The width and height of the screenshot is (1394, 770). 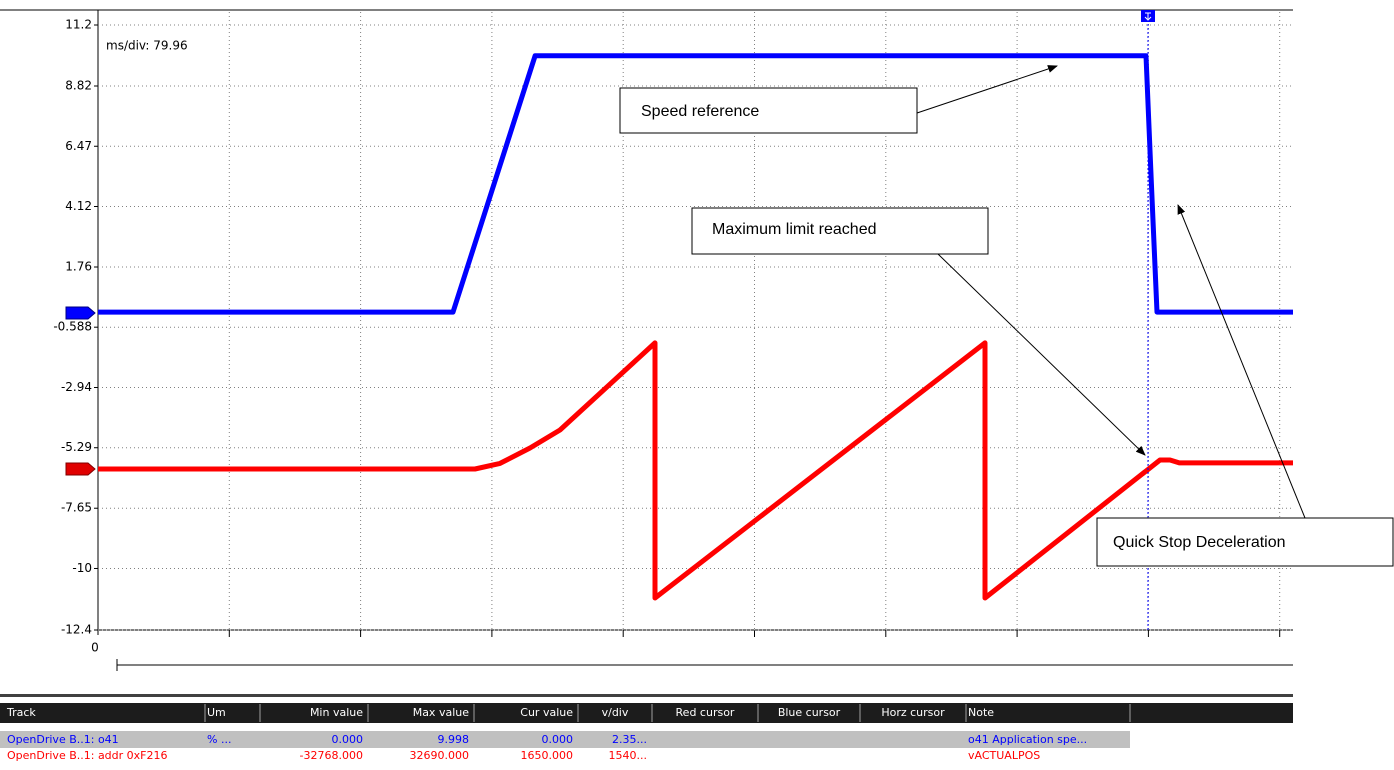 I want to click on annotation: Quick Stop Deceleration, so click(x=1199, y=542).